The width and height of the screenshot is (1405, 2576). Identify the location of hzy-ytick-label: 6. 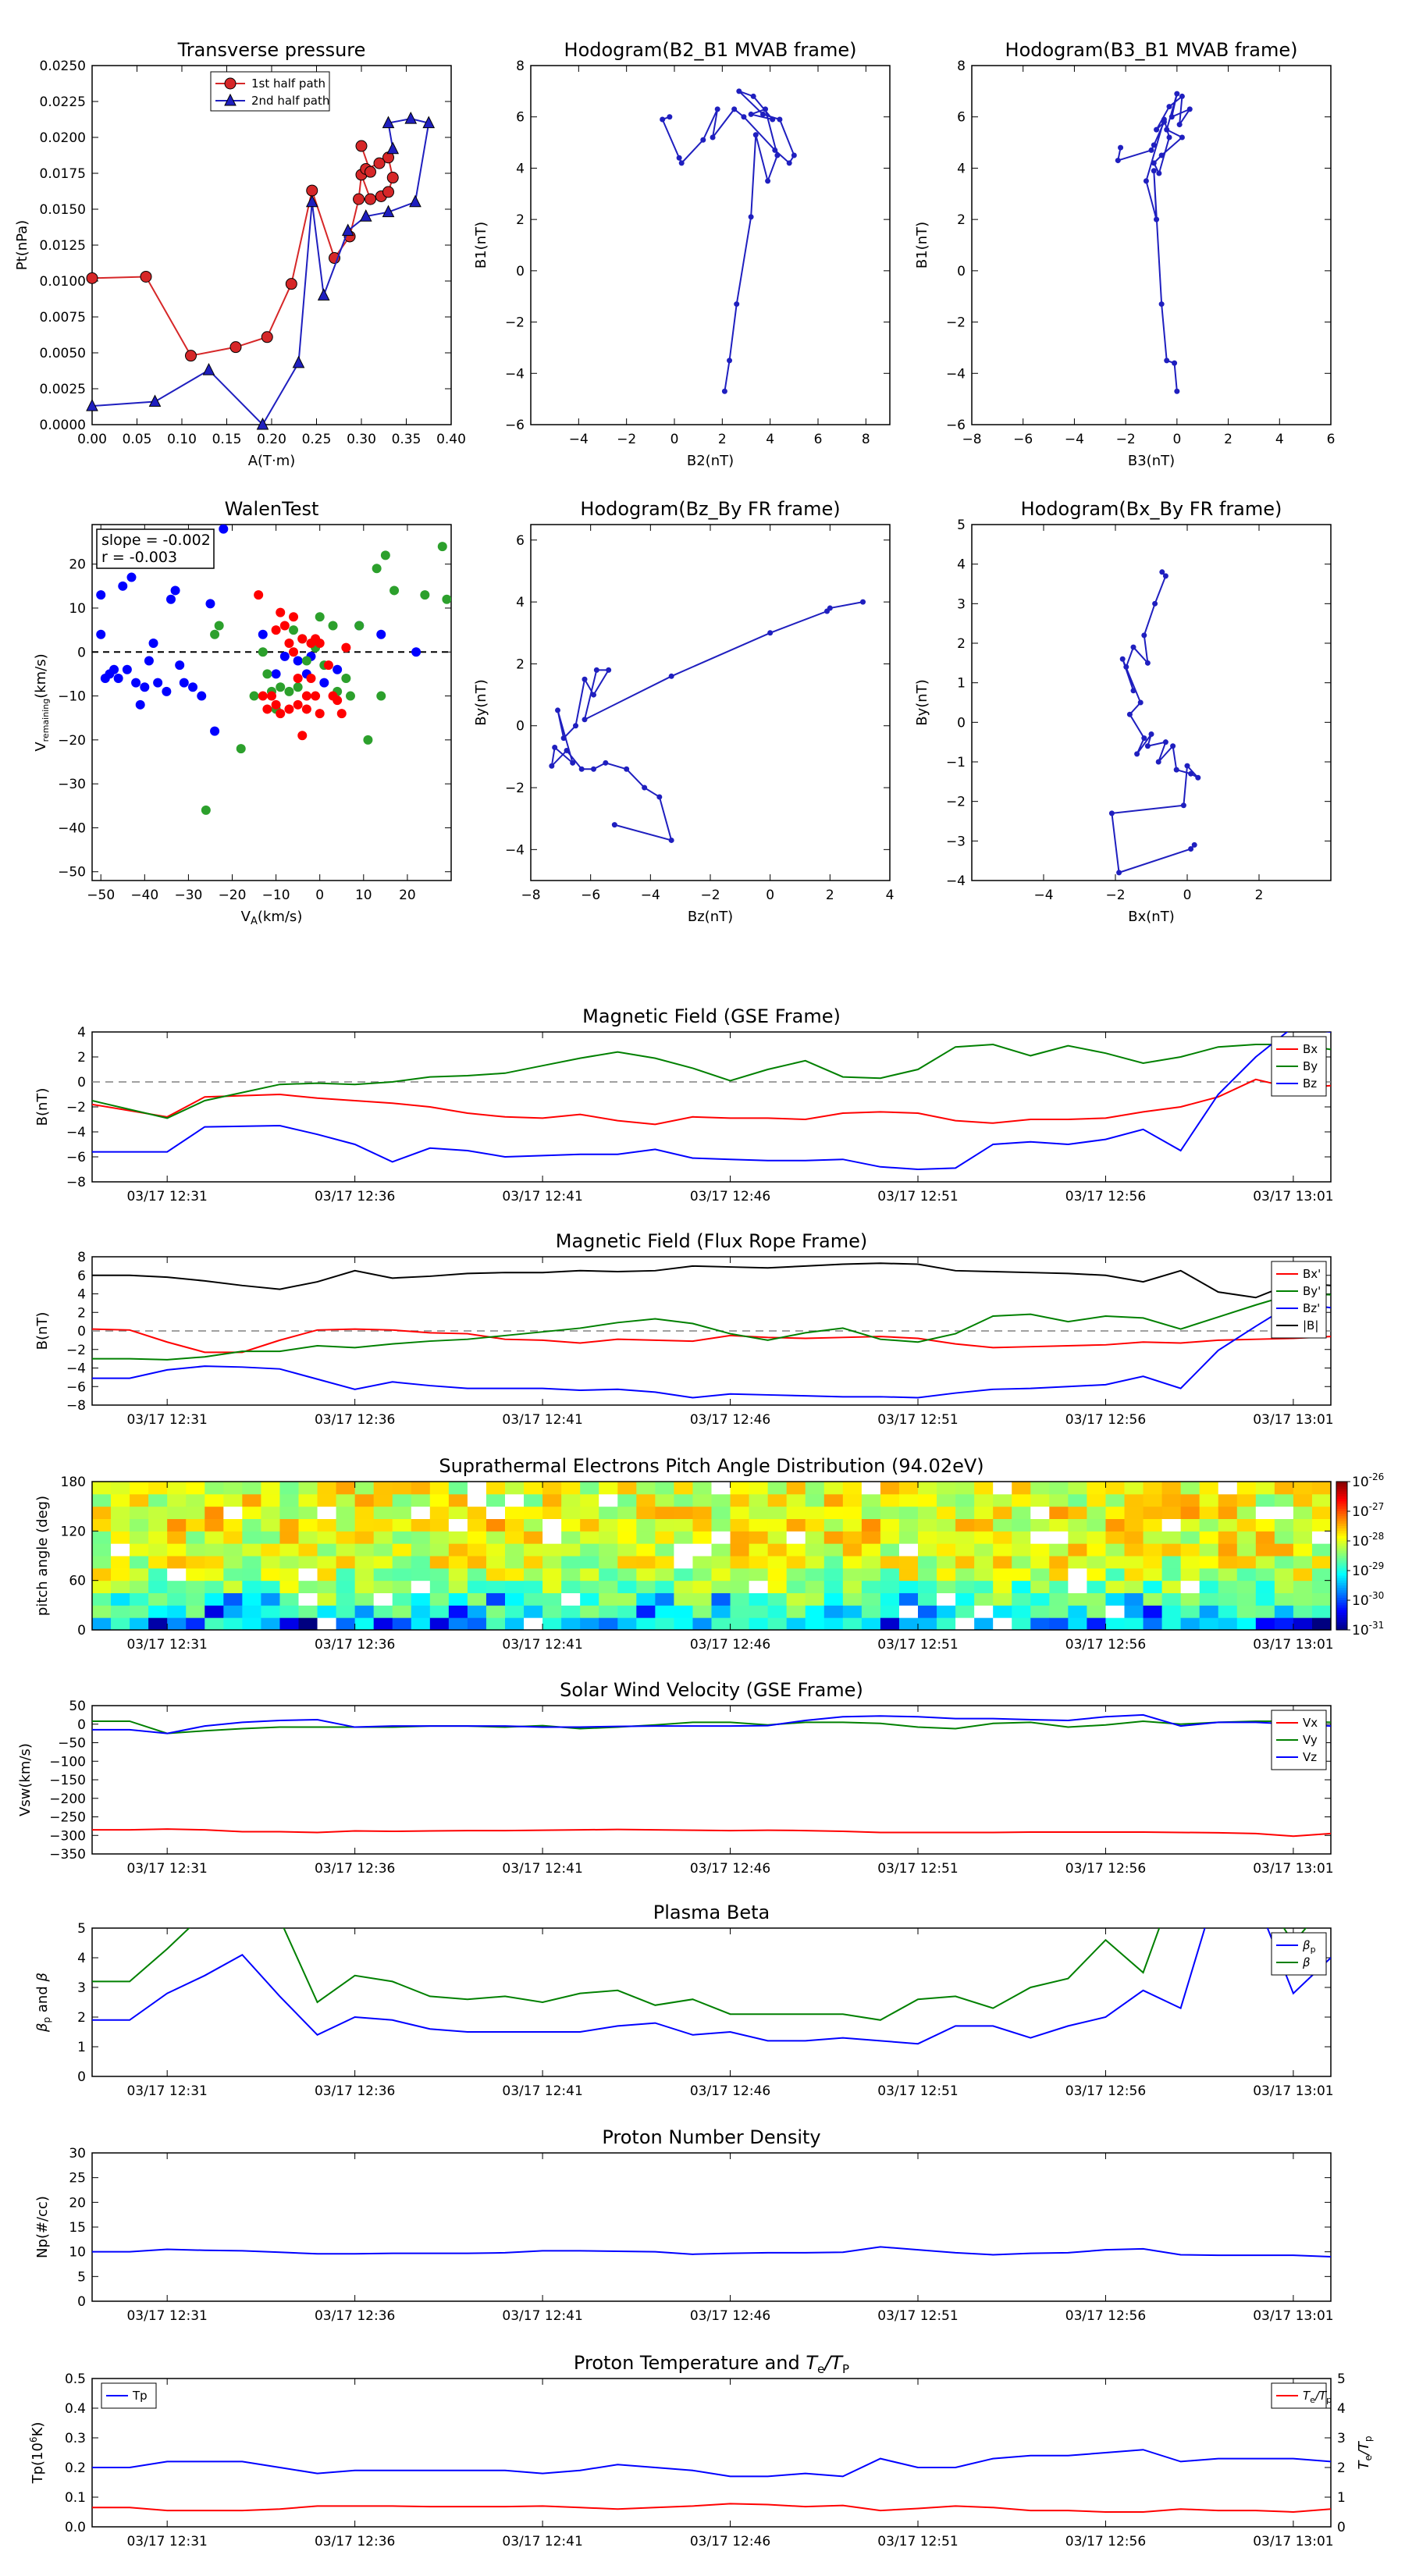
(520, 541).